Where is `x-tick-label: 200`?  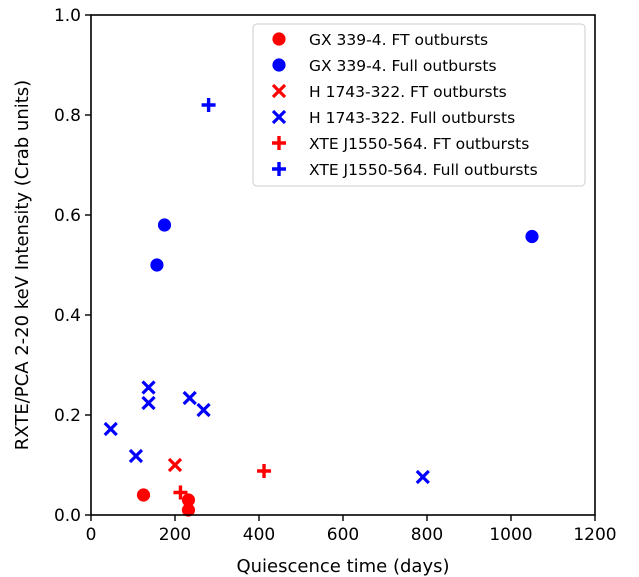 x-tick-label: 200 is located at coordinates (175, 535).